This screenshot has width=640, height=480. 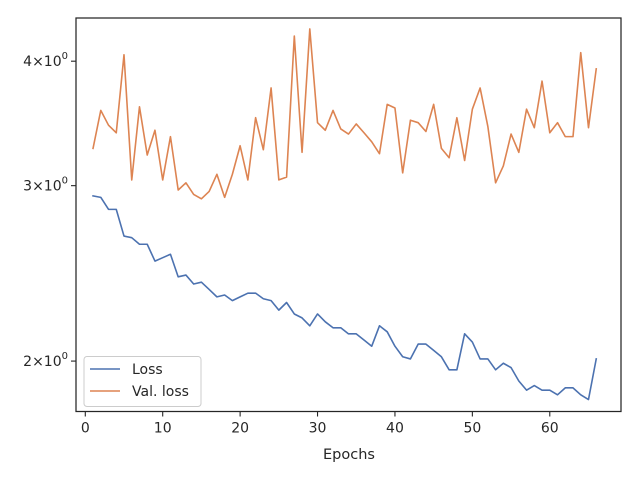 I want to click on legend-label-loss: Loss, so click(x=147, y=370).